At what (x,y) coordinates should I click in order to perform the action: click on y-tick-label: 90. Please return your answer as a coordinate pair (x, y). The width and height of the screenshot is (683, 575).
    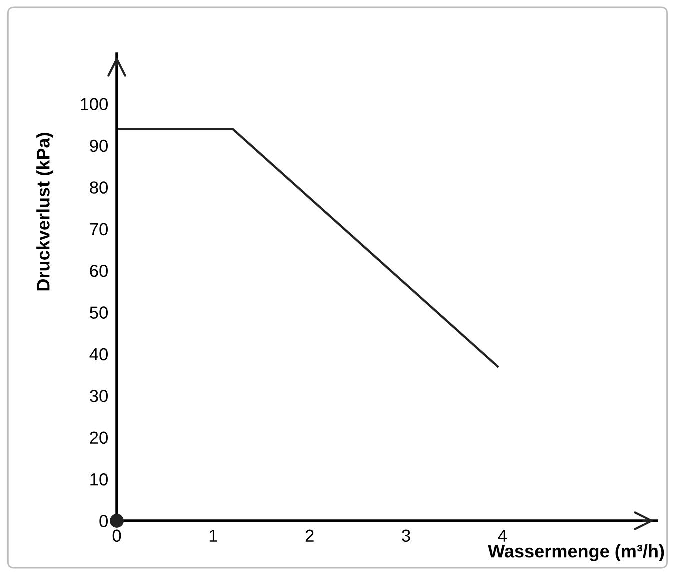
    Looking at the image, I should click on (99, 146).